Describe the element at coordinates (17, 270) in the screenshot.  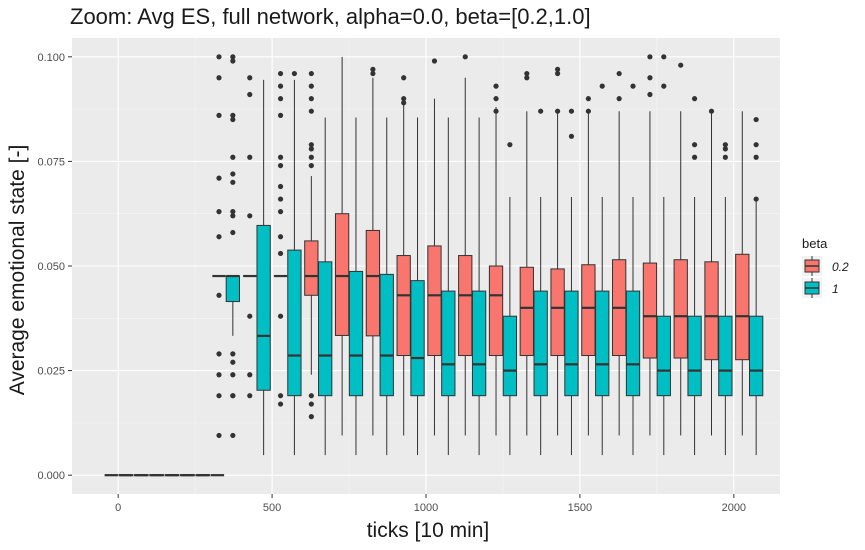
I see `y-axis-title: Average emotional state [-]` at that location.